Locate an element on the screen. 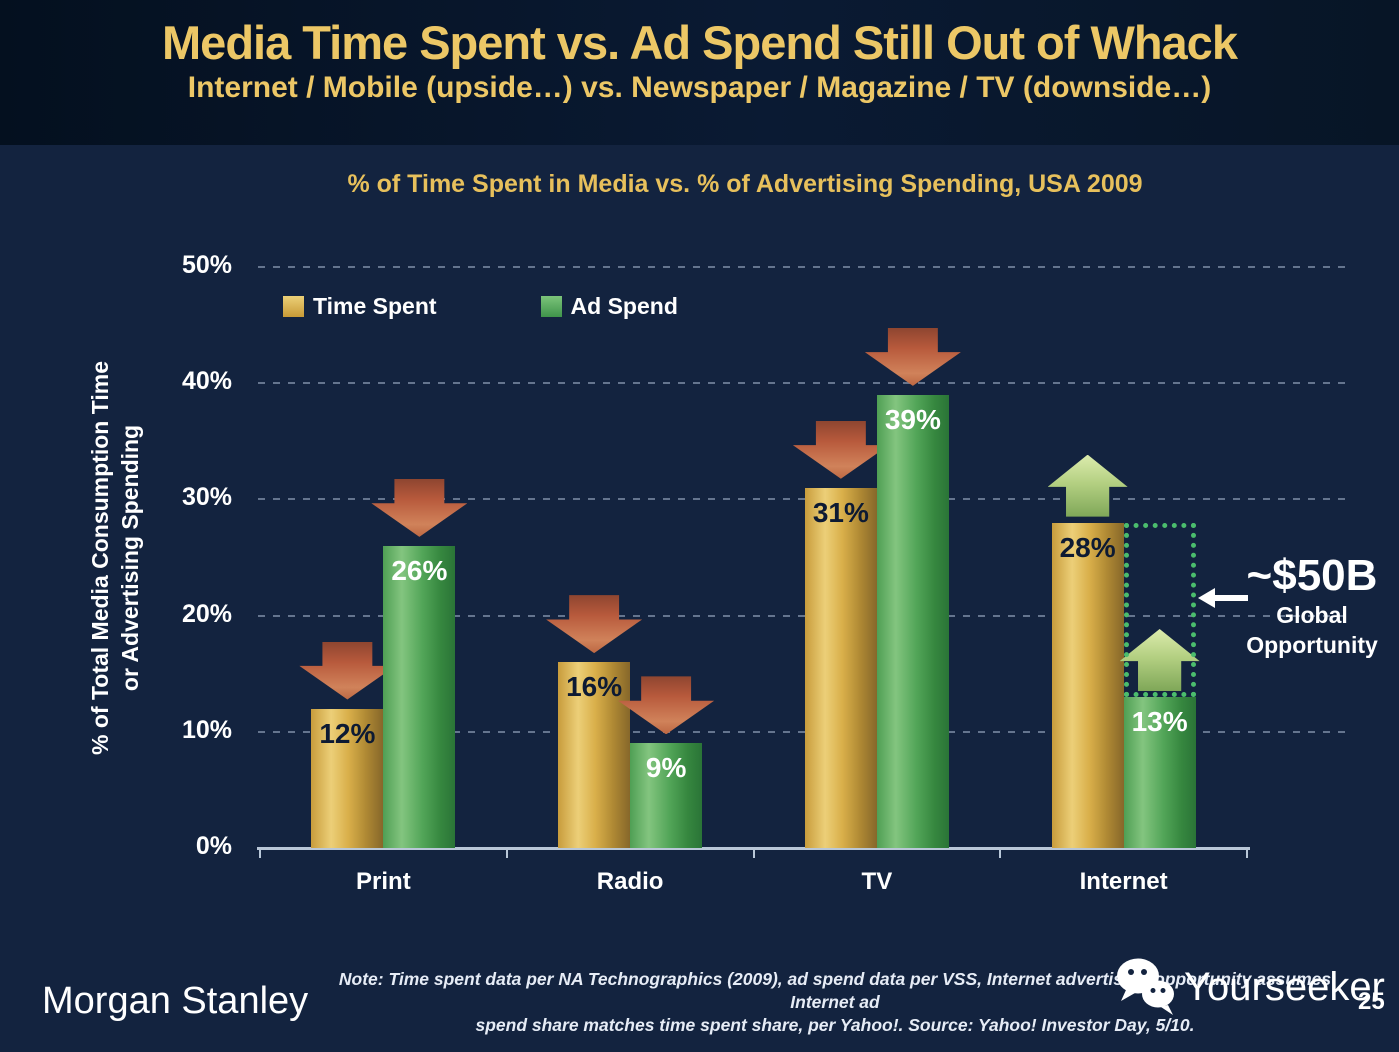 The image size is (1399, 1052). morgan-stanley-logo: Morgan Stanley is located at coordinates (175, 1001).